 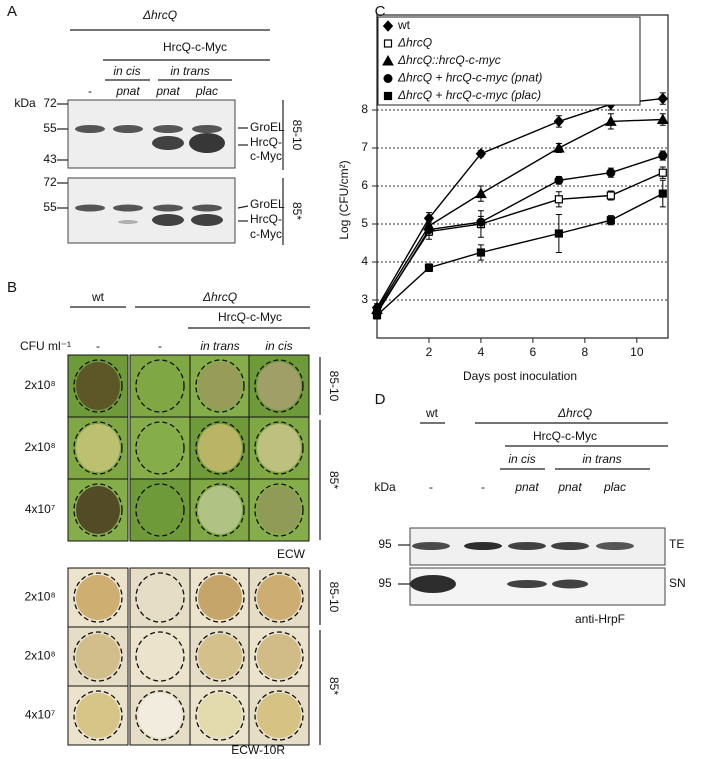 What do you see at coordinates (380, 399) in the screenshot?
I see `panel-label: D` at bounding box center [380, 399].